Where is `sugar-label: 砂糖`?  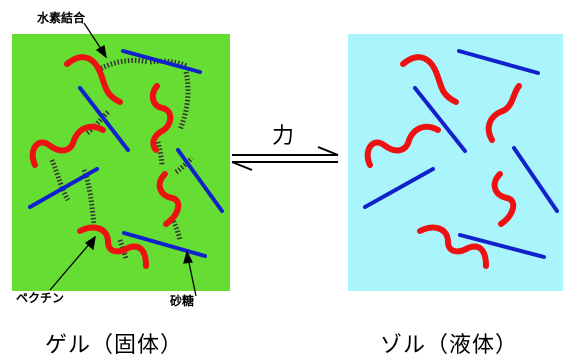 sugar-label: 砂糖 is located at coordinates (181, 300).